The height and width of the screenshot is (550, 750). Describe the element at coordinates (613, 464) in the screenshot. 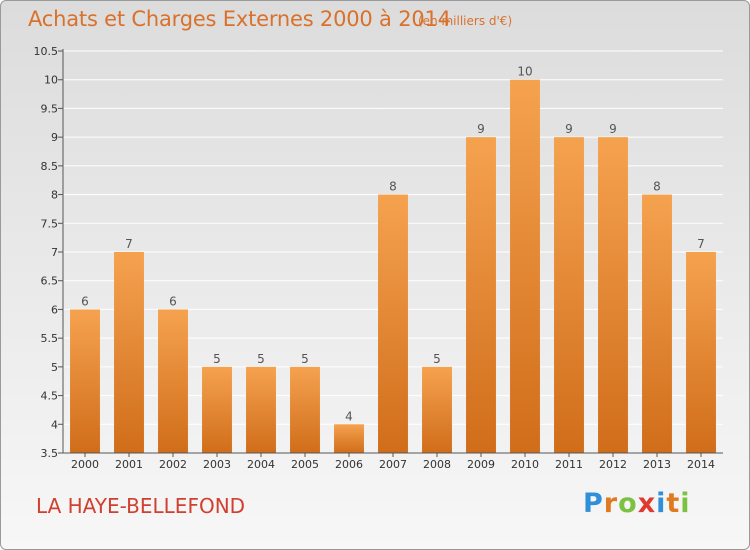

I see `x-tick-label: 2012` at that location.